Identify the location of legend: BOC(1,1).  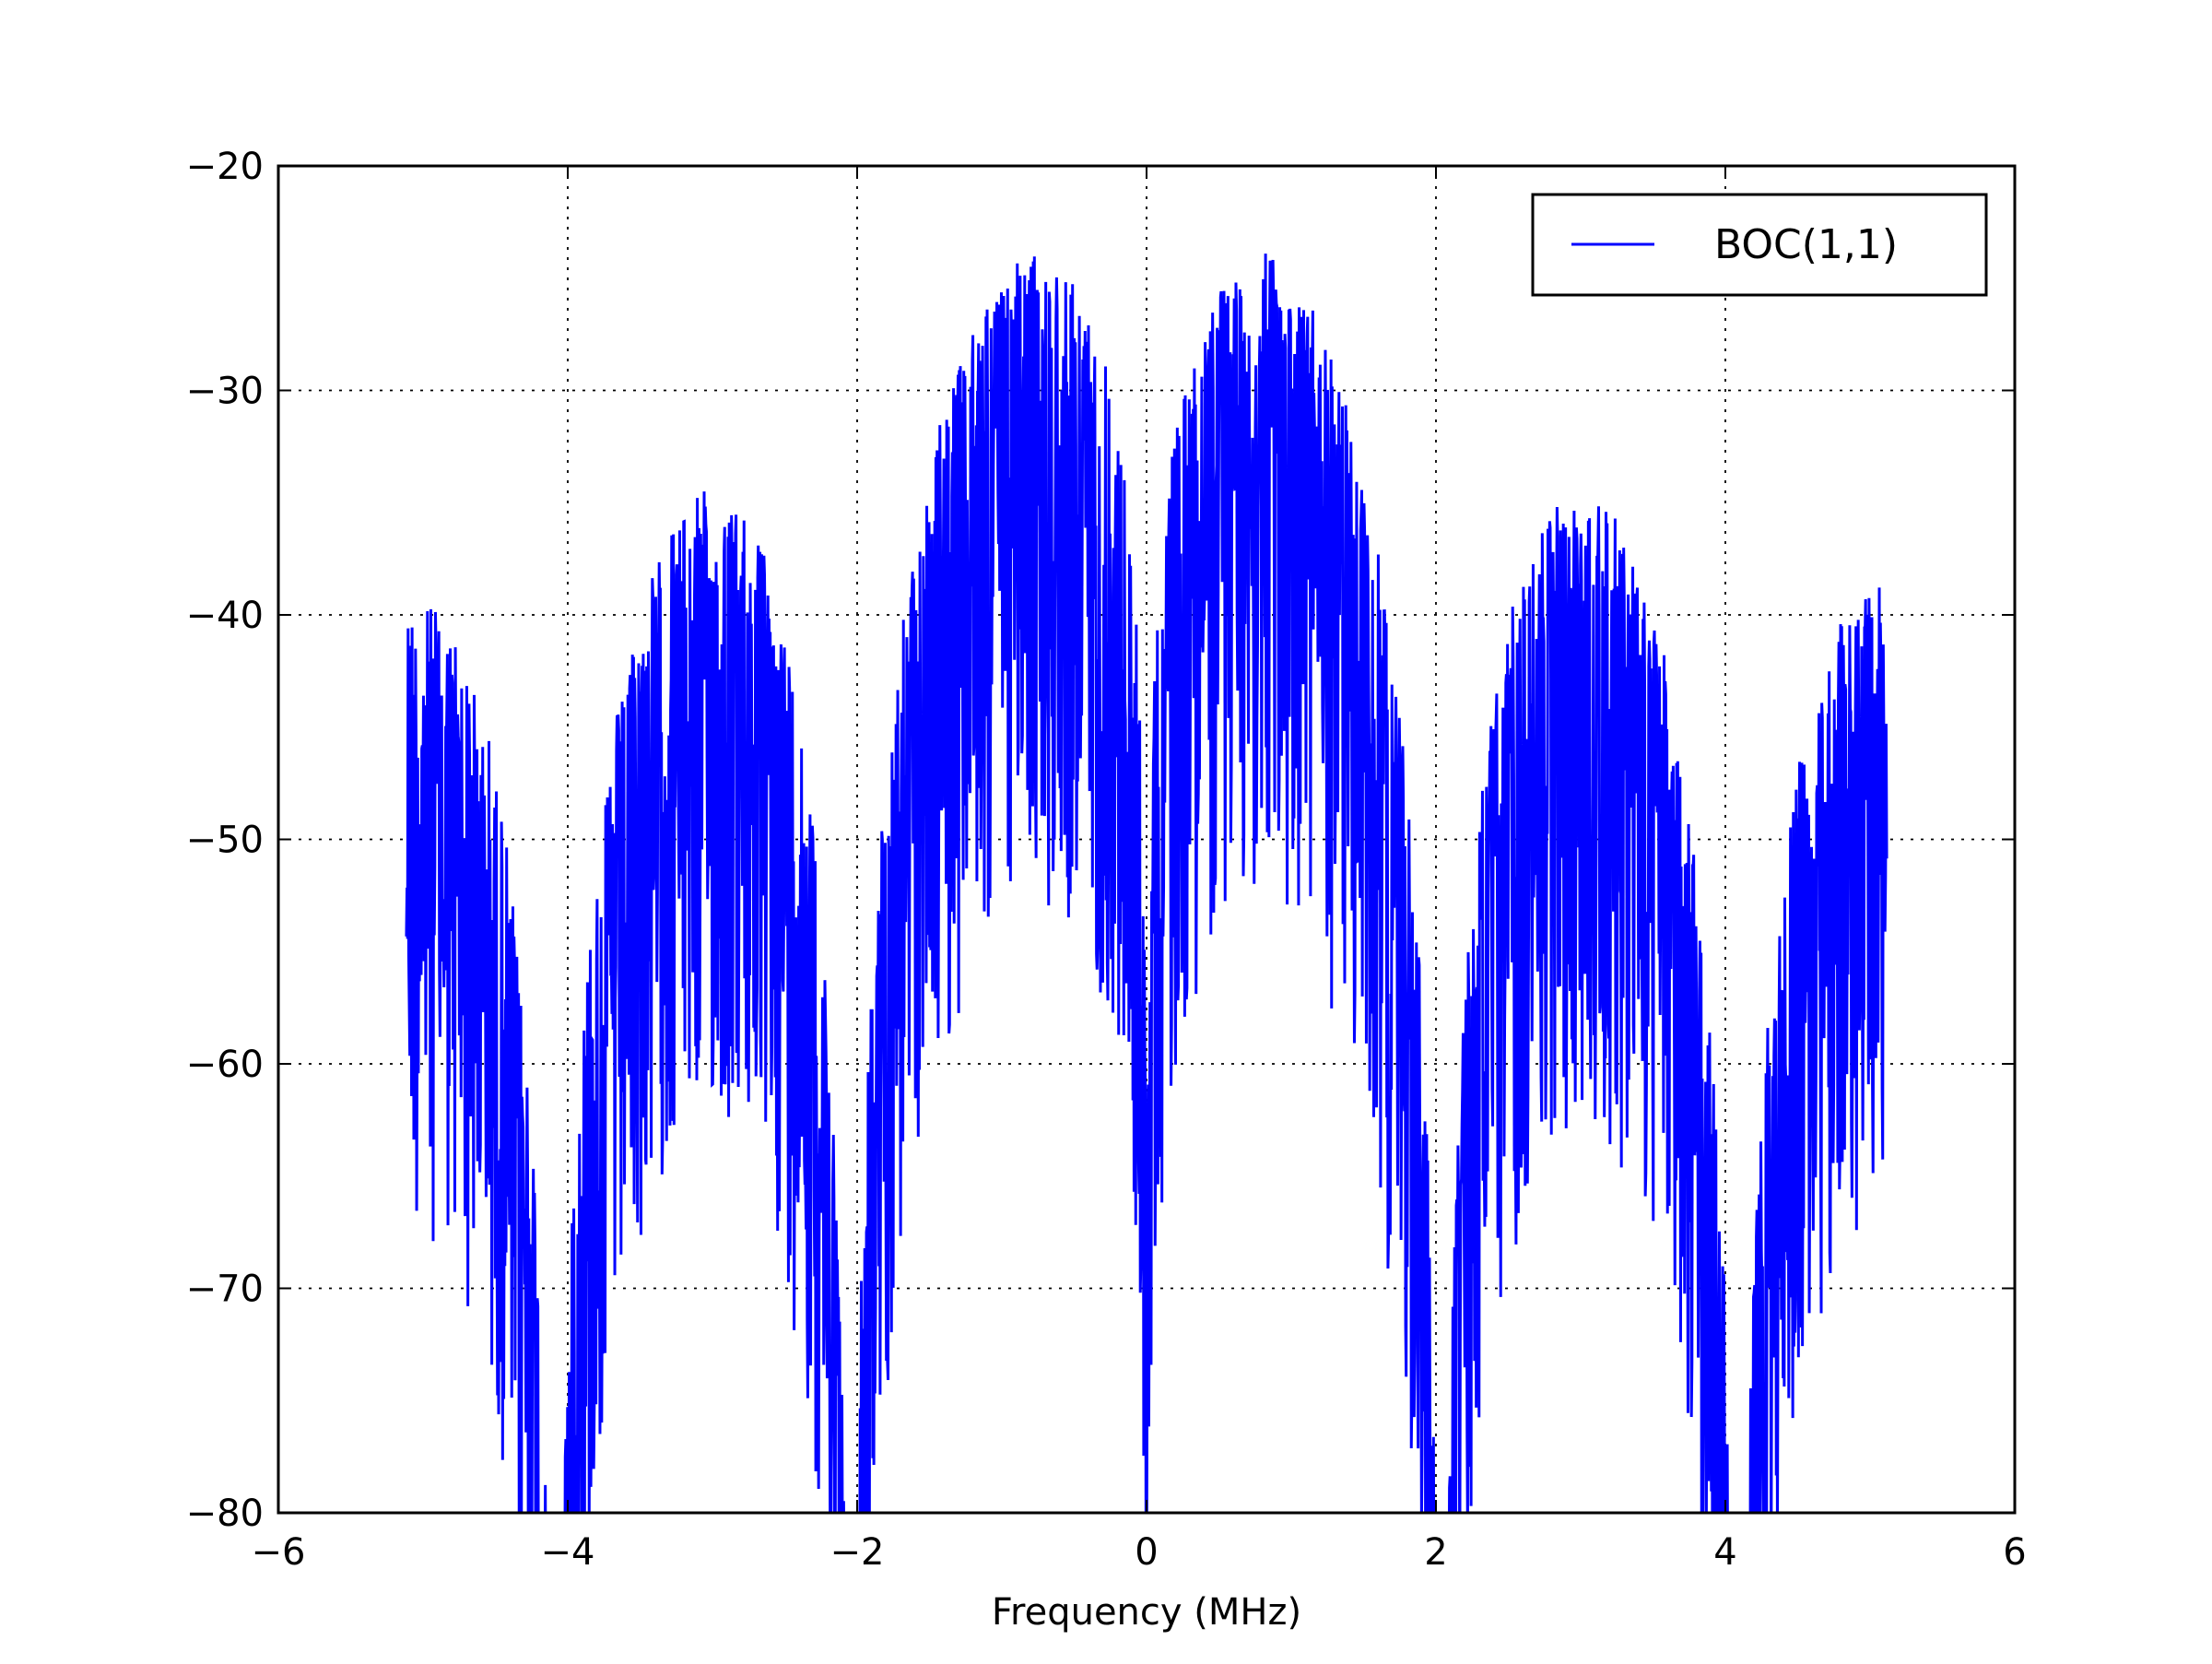
(1759, 245).